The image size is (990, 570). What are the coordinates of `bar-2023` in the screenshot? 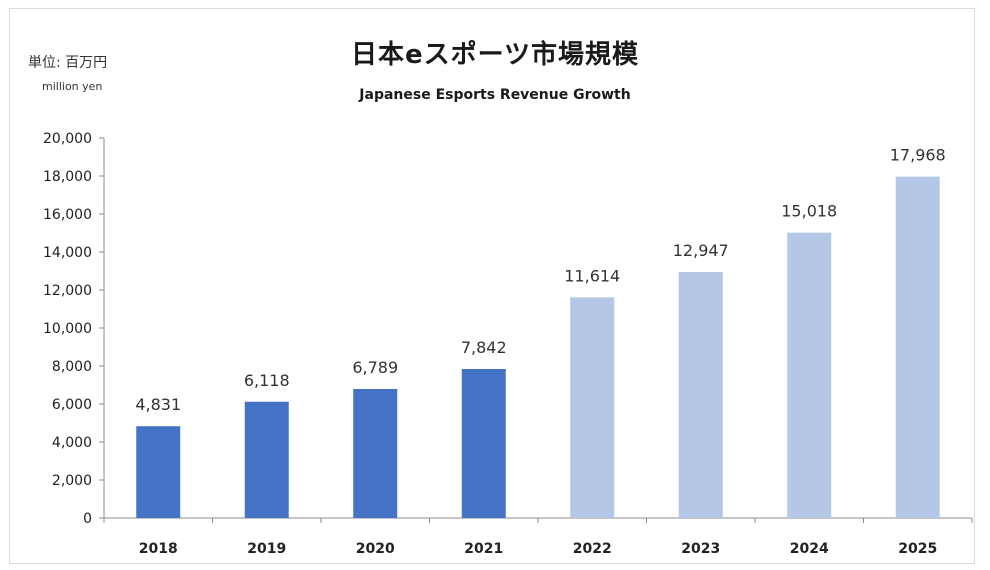 It's located at (700, 395).